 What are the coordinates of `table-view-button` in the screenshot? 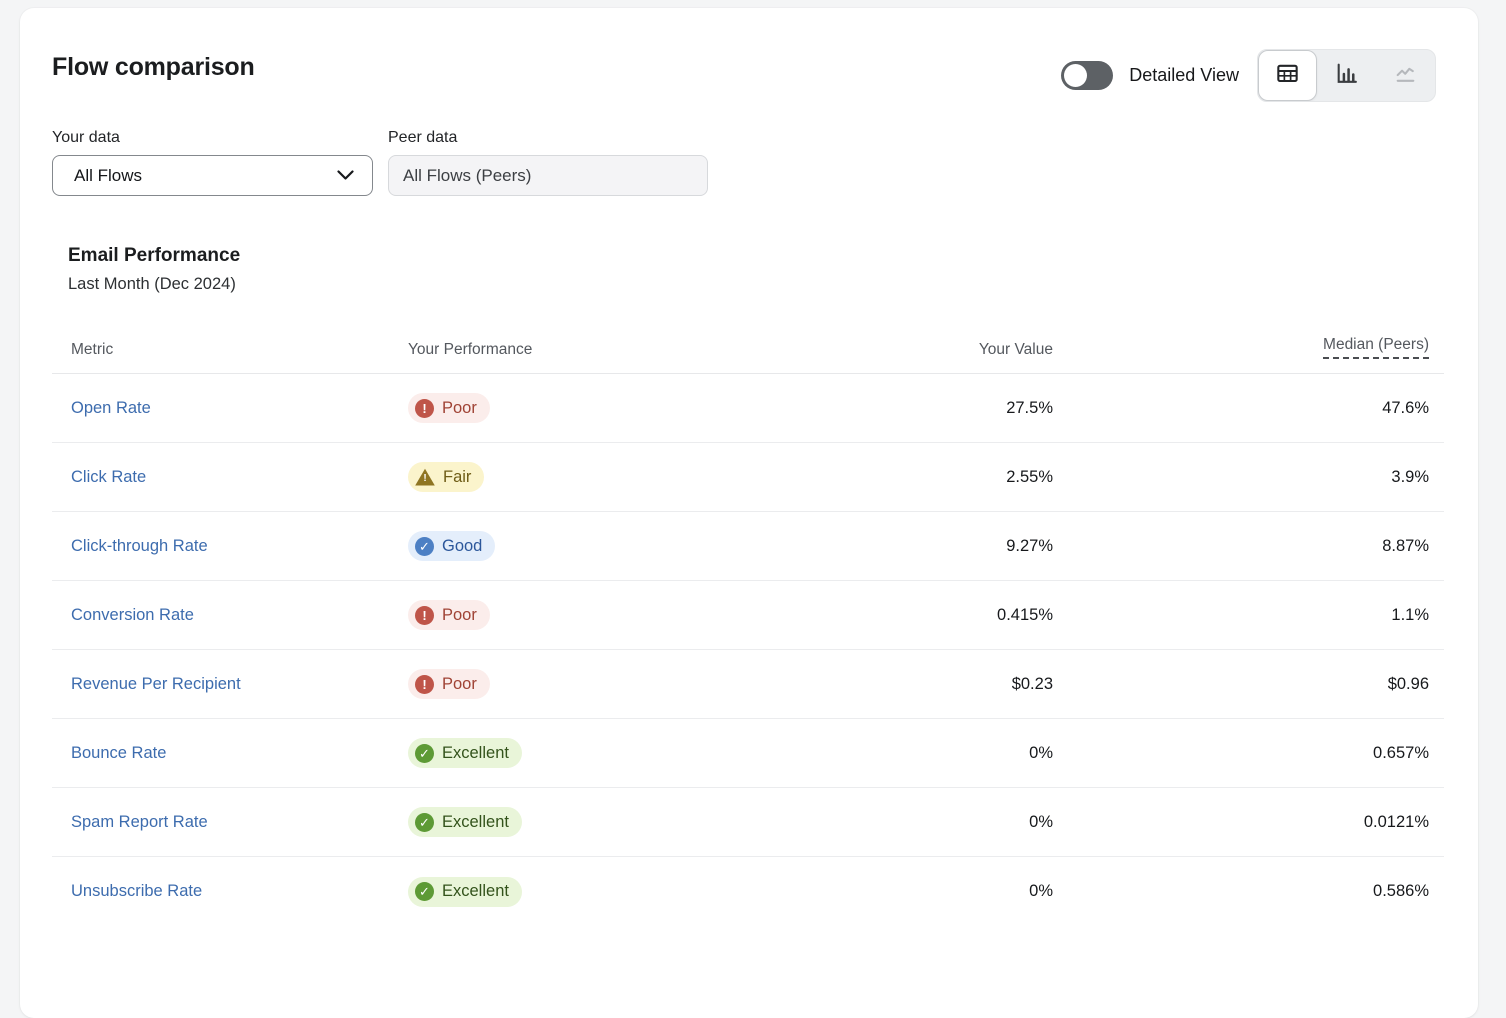 It's located at (1287, 75).